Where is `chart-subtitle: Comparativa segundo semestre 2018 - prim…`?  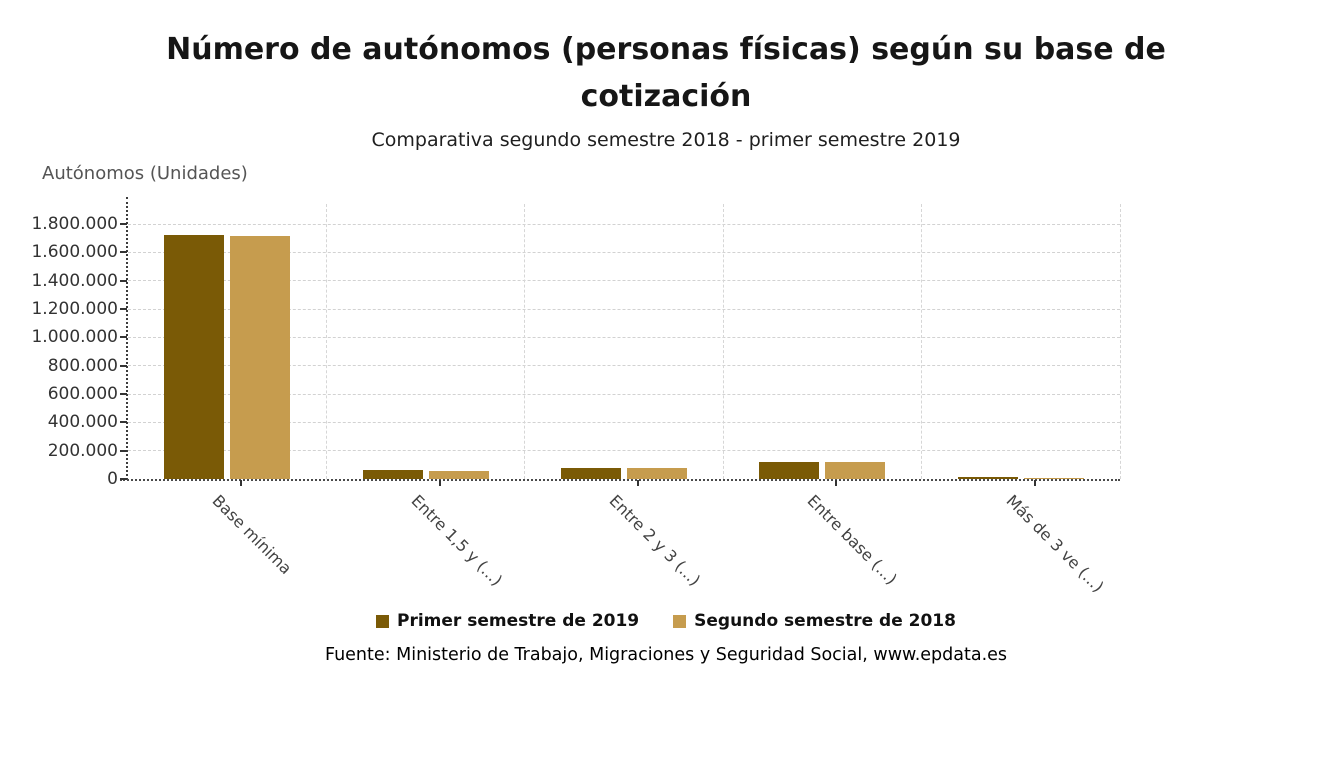
chart-subtitle: Comparativa segundo semestre 2018 - prim… is located at coordinates (666, 140).